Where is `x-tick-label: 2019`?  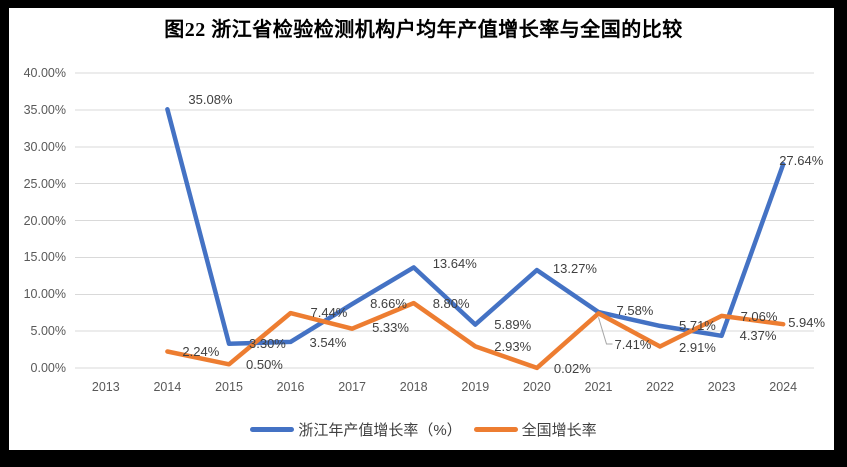 x-tick-label: 2019 is located at coordinates (475, 387).